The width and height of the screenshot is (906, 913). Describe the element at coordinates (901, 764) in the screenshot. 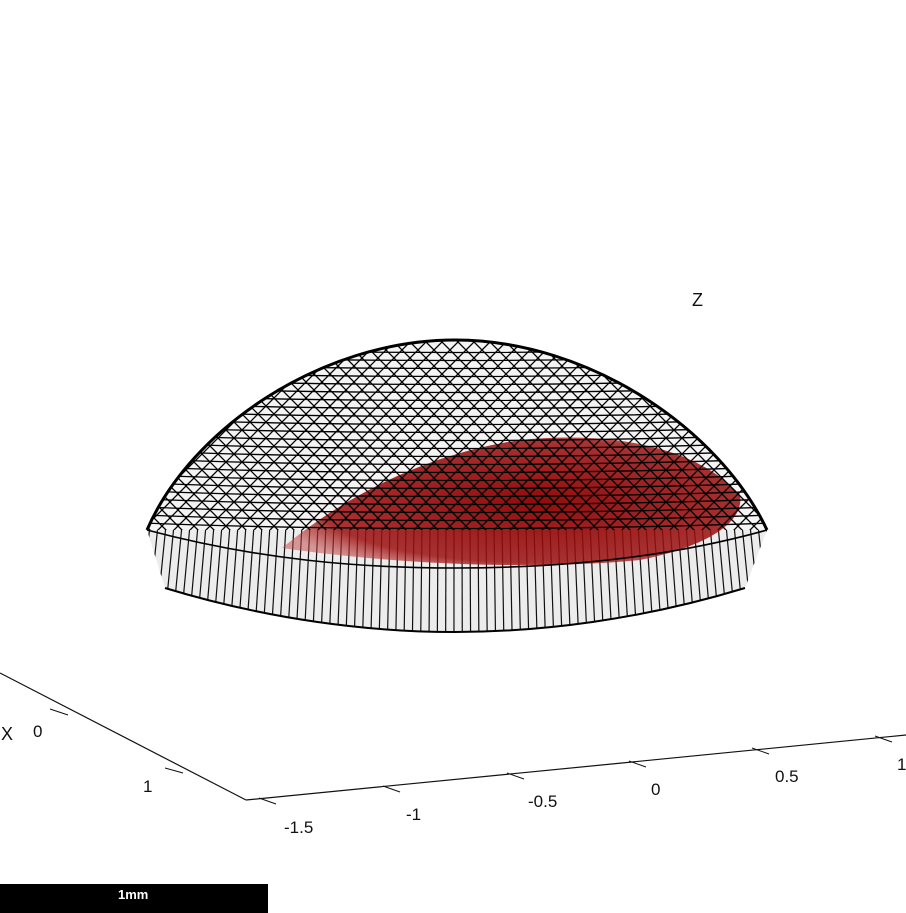

I see `y-tick-label-1: 1` at that location.